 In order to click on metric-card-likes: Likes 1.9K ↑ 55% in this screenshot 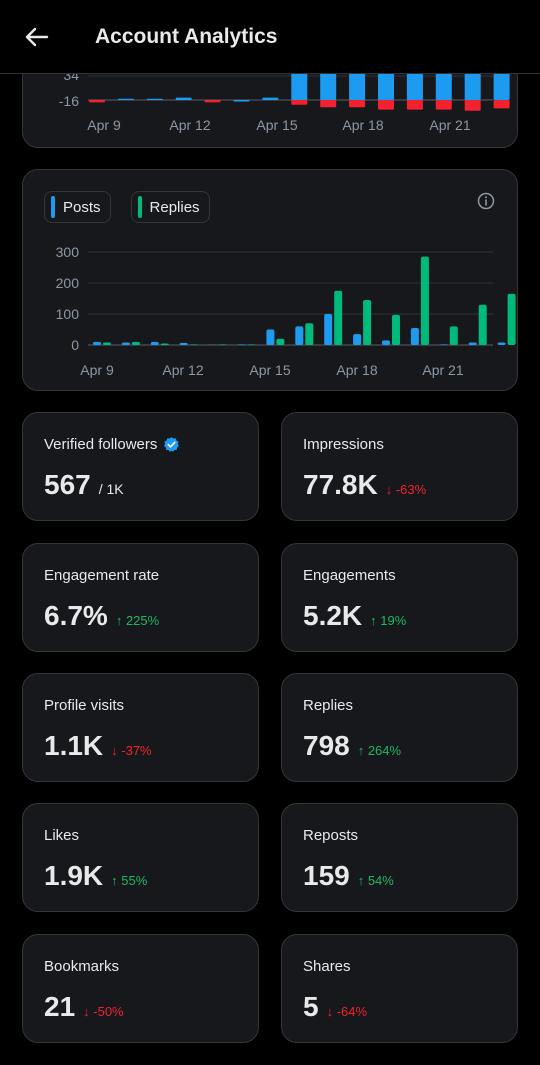, I will do `click(140, 857)`.